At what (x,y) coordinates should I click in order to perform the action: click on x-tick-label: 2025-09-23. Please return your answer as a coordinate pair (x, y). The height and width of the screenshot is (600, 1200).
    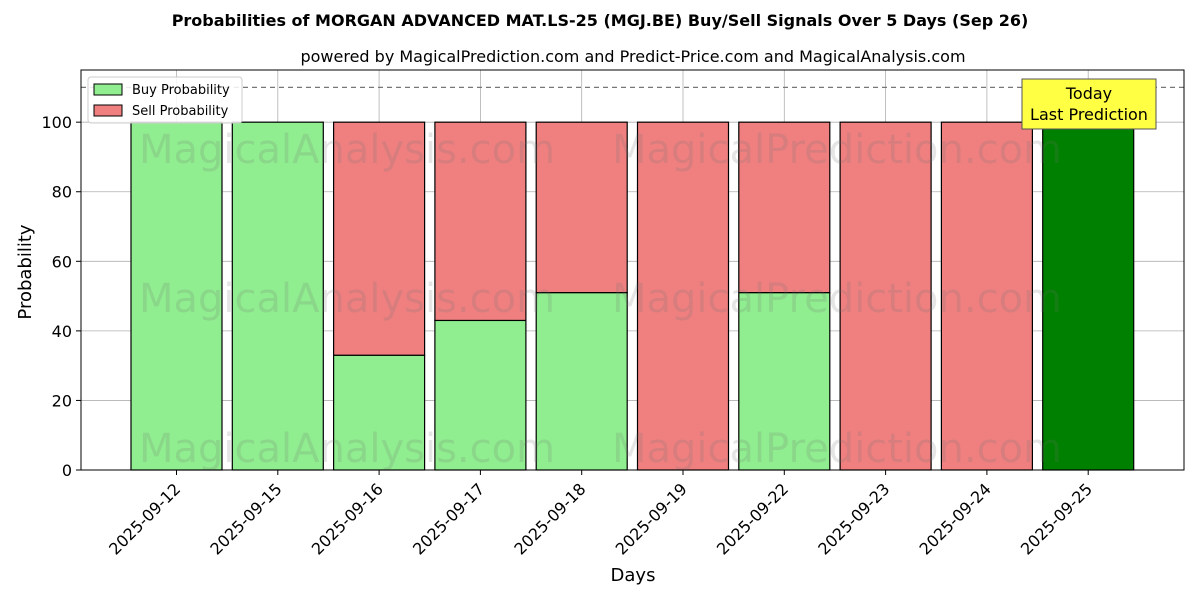
    Looking at the image, I should click on (853, 518).